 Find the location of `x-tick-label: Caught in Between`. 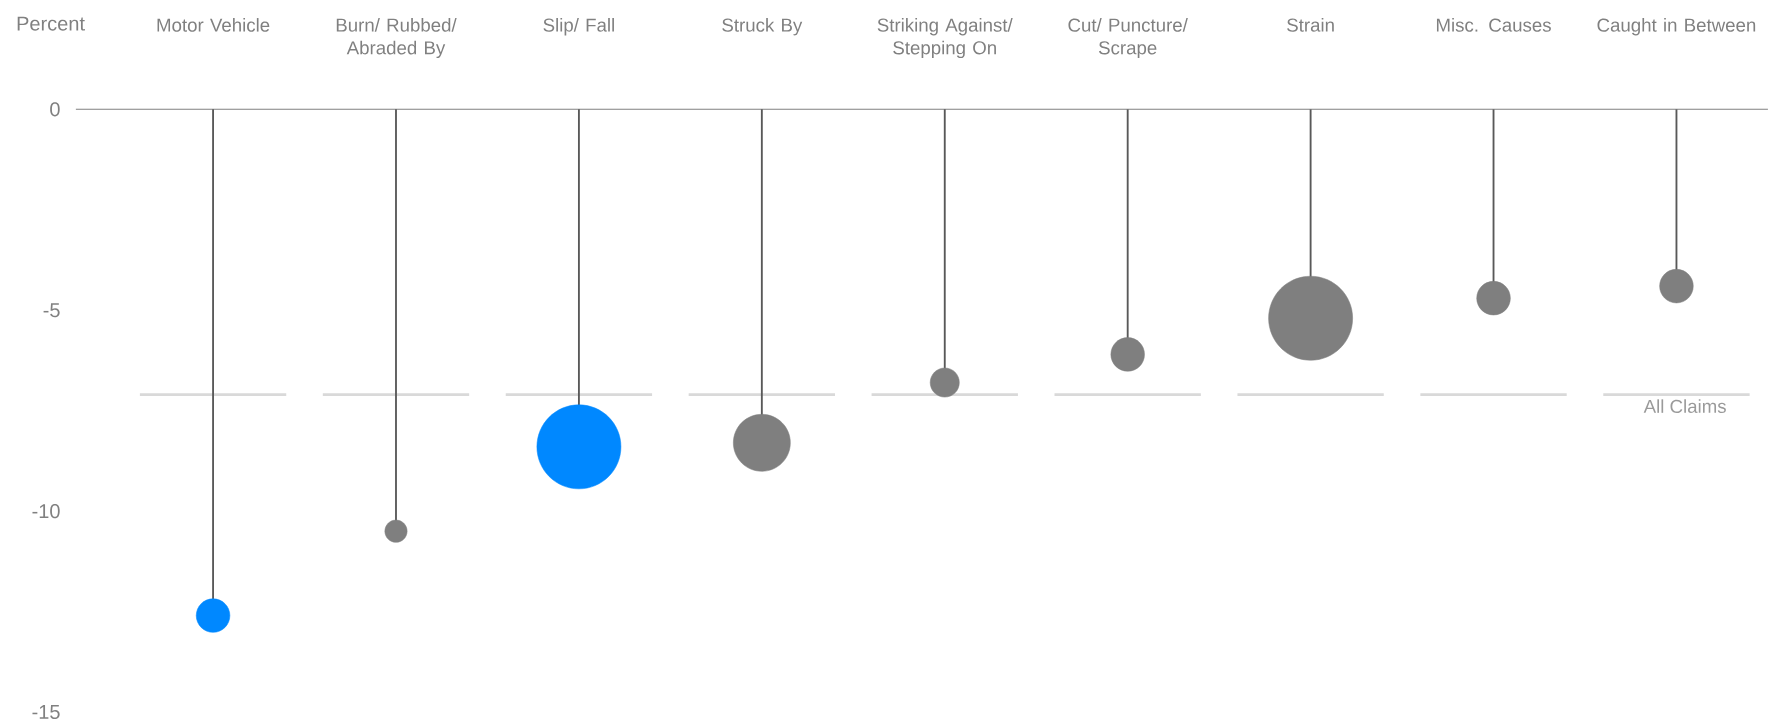

x-tick-label: Caught in Between is located at coordinates (1676, 27).